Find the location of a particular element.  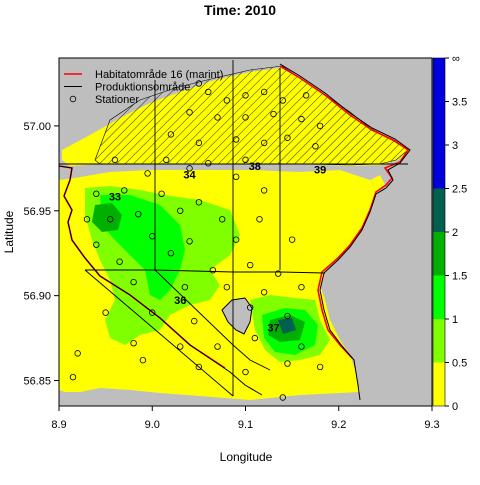

y-axis: 56.85 56.90 56.95 57.00 is located at coordinates (41, 254).